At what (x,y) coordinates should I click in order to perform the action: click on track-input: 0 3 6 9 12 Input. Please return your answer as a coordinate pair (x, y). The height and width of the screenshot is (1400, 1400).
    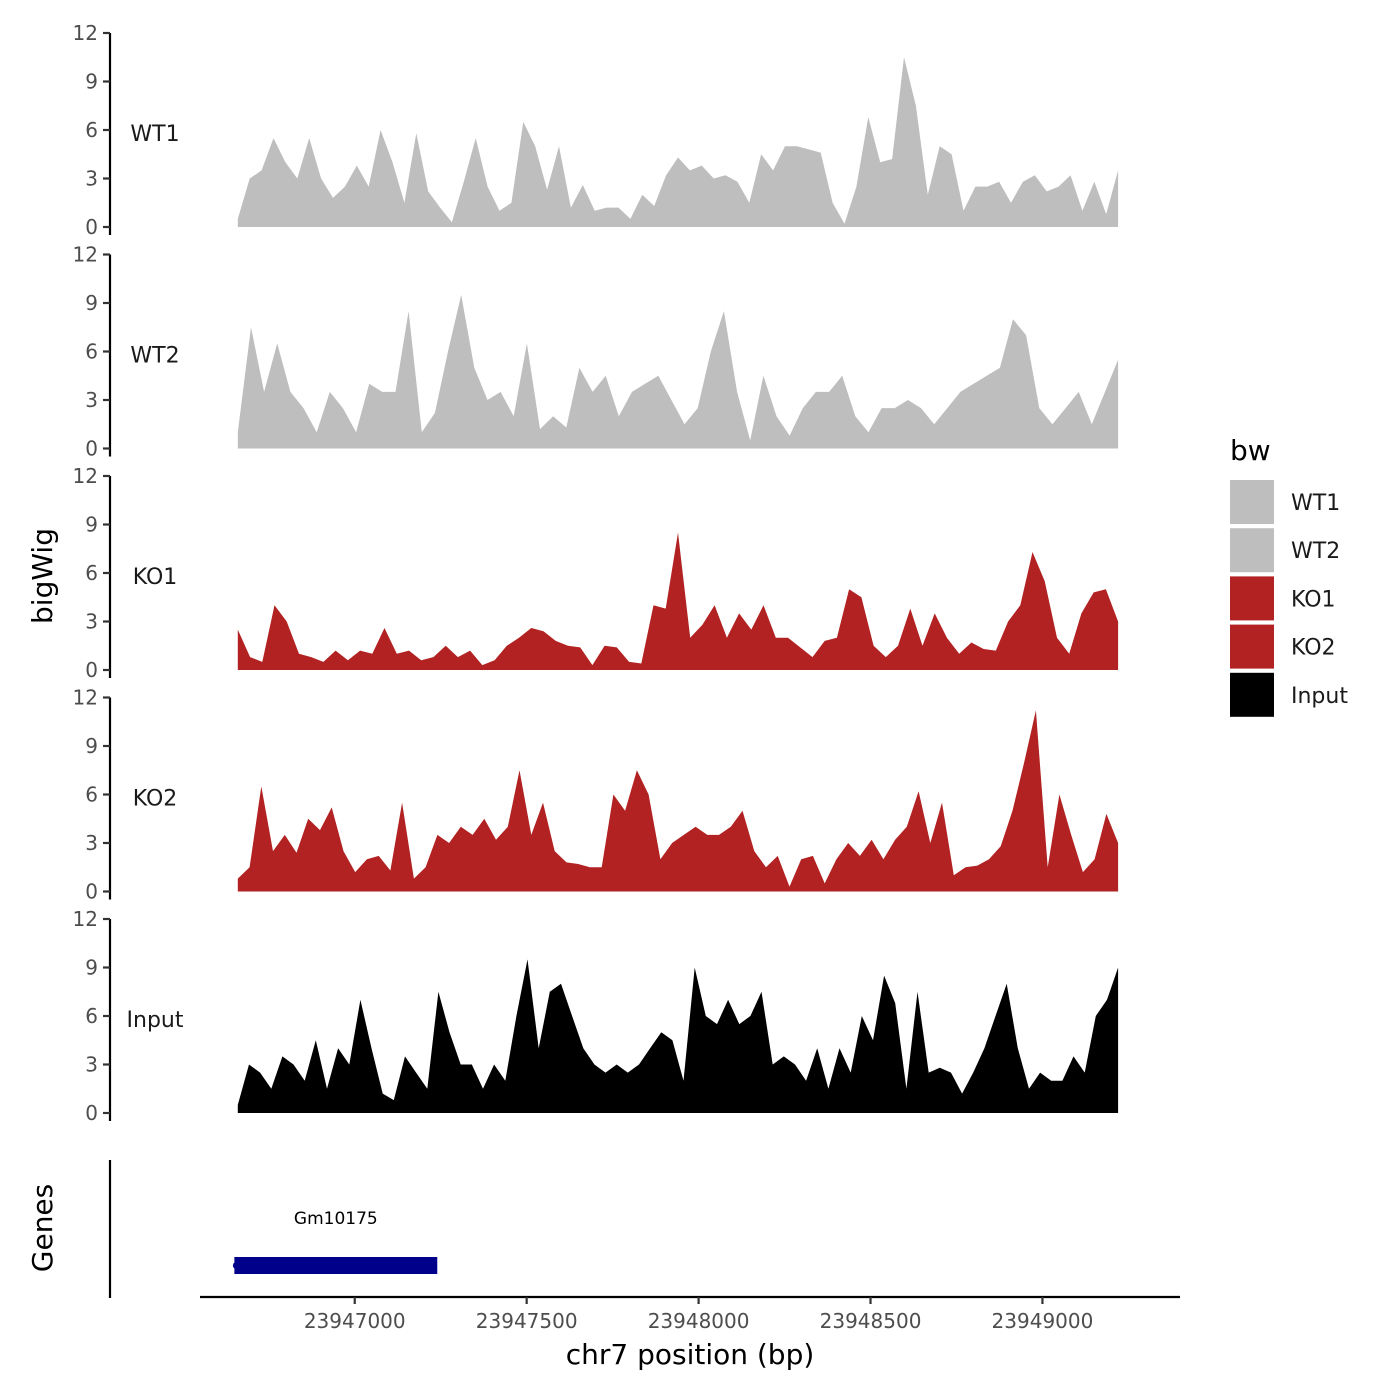
    Looking at the image, I should click on (596, 1016).